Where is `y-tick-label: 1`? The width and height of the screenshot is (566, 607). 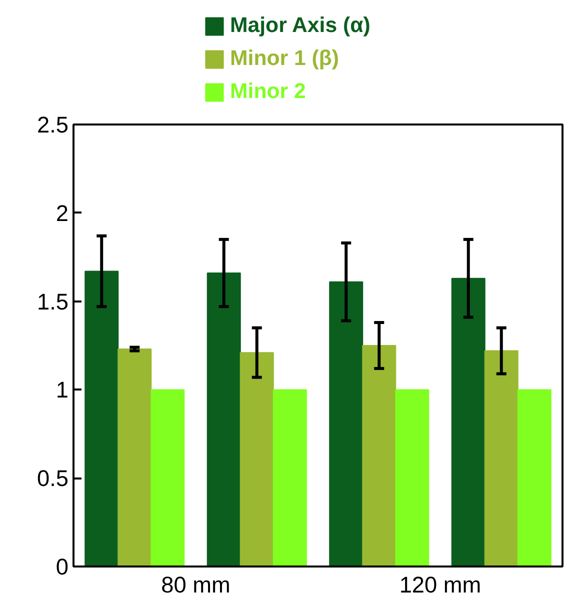
y-tick-label: 1 is located at coordinates (62, 389).